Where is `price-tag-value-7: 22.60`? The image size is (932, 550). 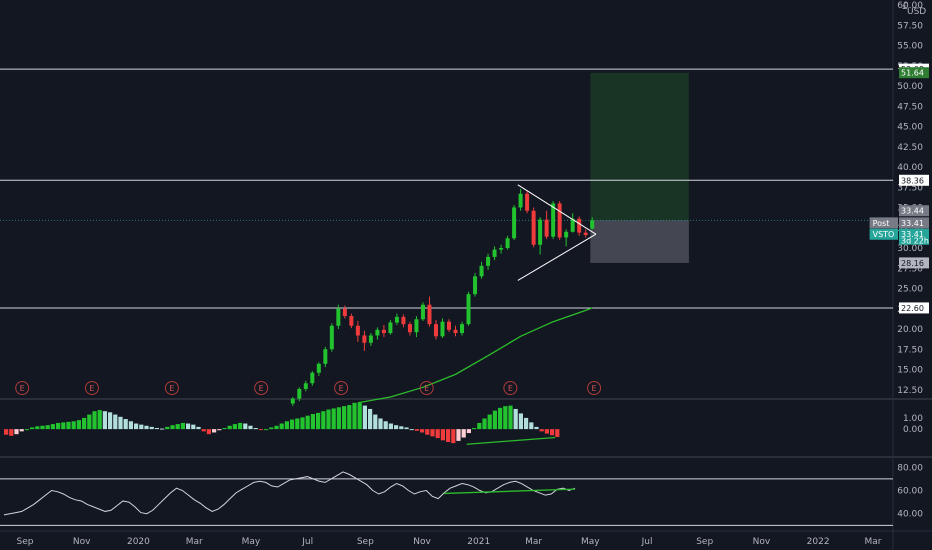 price-tag-value-7: 22.60 is located at coordinates (912, 308).